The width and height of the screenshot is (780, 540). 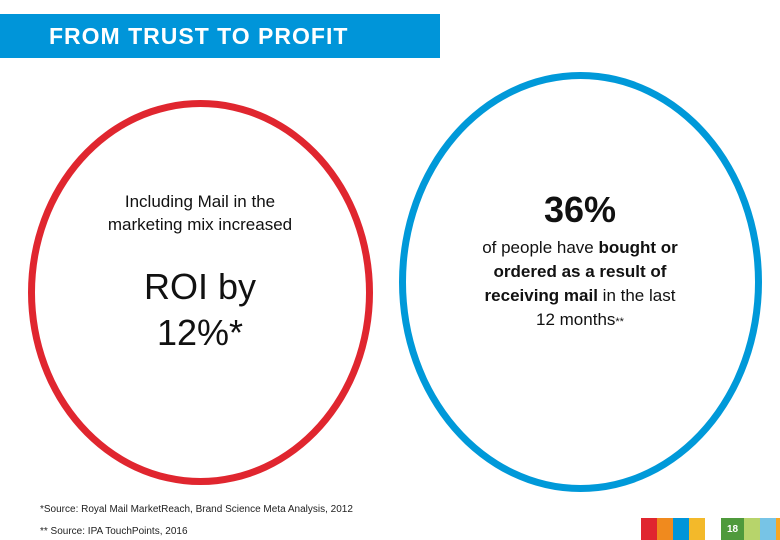 What do you see at coordinates (665, 529) in the screenshot?
I see `swatch-orange` at bounding box center [665, 529].